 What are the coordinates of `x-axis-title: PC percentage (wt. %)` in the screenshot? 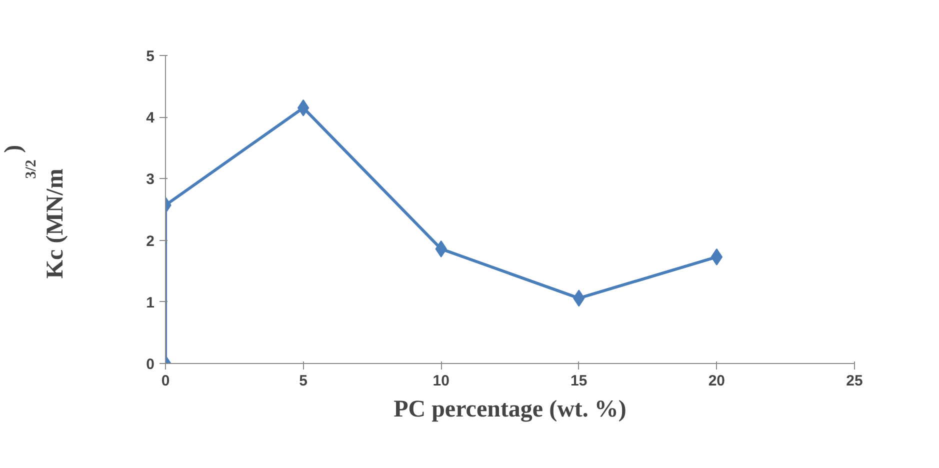 It's located at (510, 409).